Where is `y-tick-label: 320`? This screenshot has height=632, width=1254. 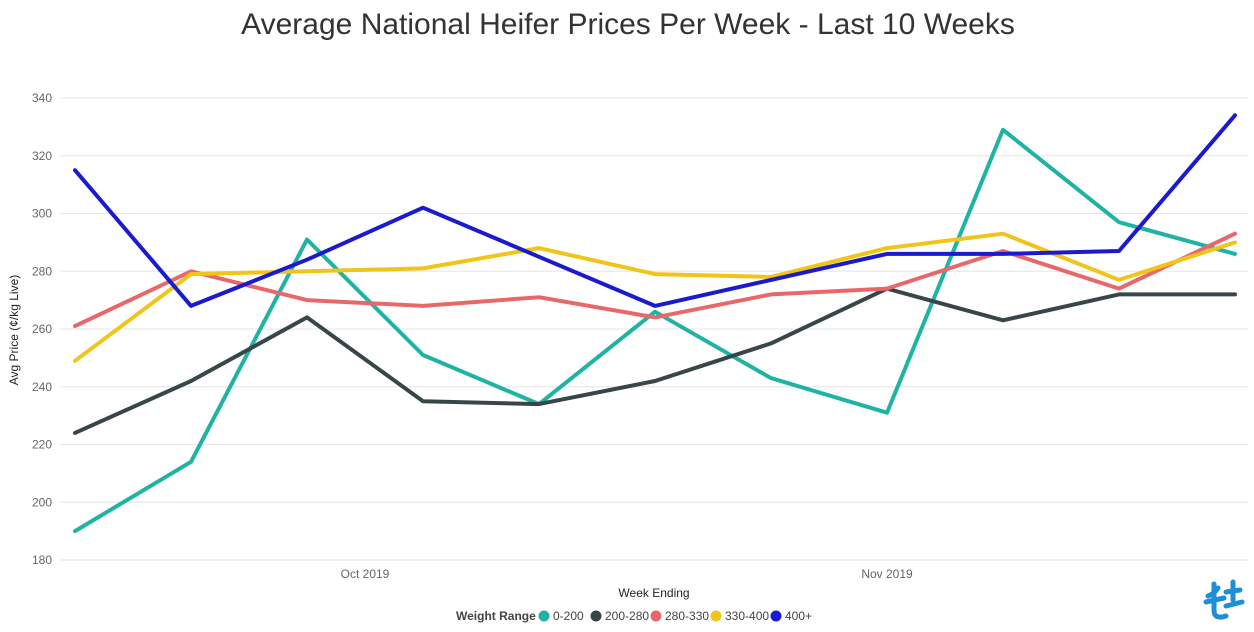 y-tick-label: 320 is located at coordinates (42, 156).